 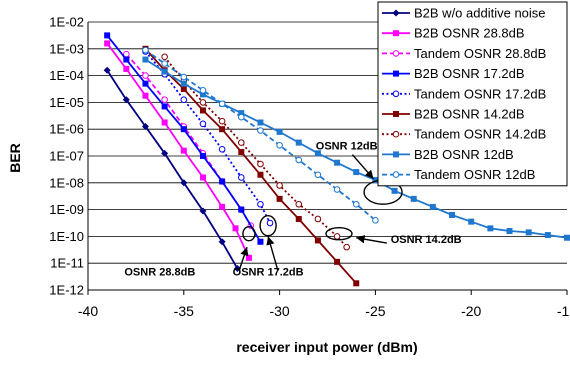 What do you see at coordinates (471, 311) in the screenshot?
I see `x-tick-label: -20` at bounding box center [471, 311].